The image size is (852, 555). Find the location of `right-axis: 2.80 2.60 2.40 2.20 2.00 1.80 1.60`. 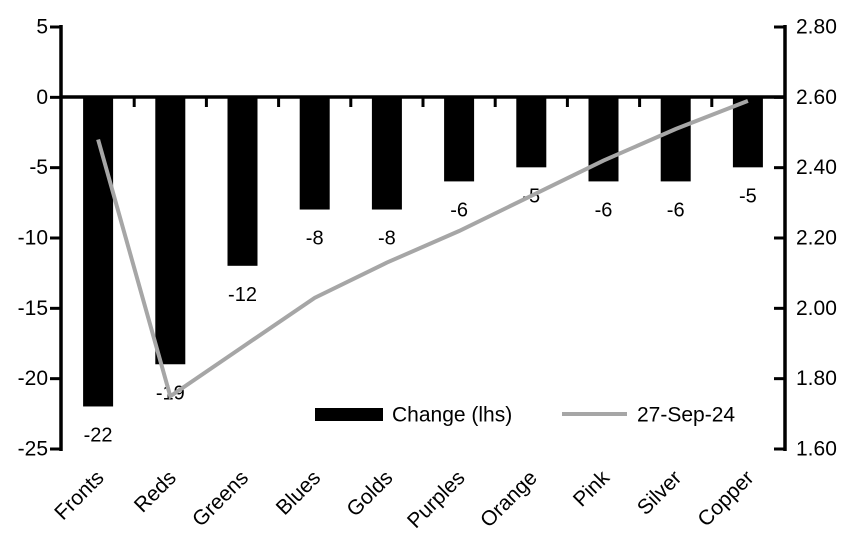

right-axis: 2.80 2.60 2.40 2.20 2.00 1.80 1.60 is located at coordinates (805, 238).